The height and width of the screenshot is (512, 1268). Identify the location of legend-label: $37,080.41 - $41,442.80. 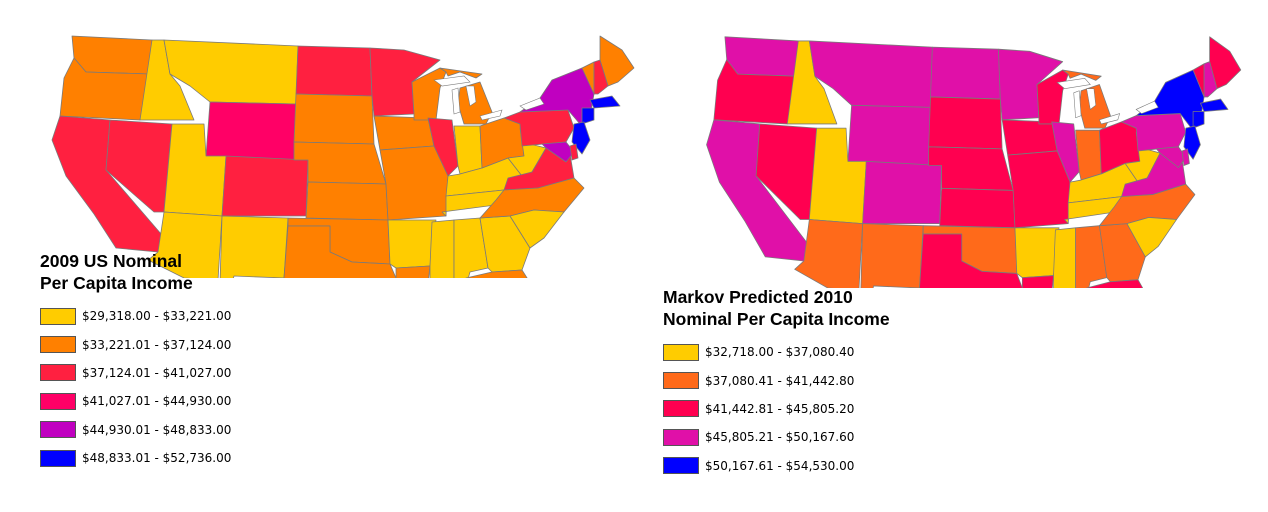
(780, 380).